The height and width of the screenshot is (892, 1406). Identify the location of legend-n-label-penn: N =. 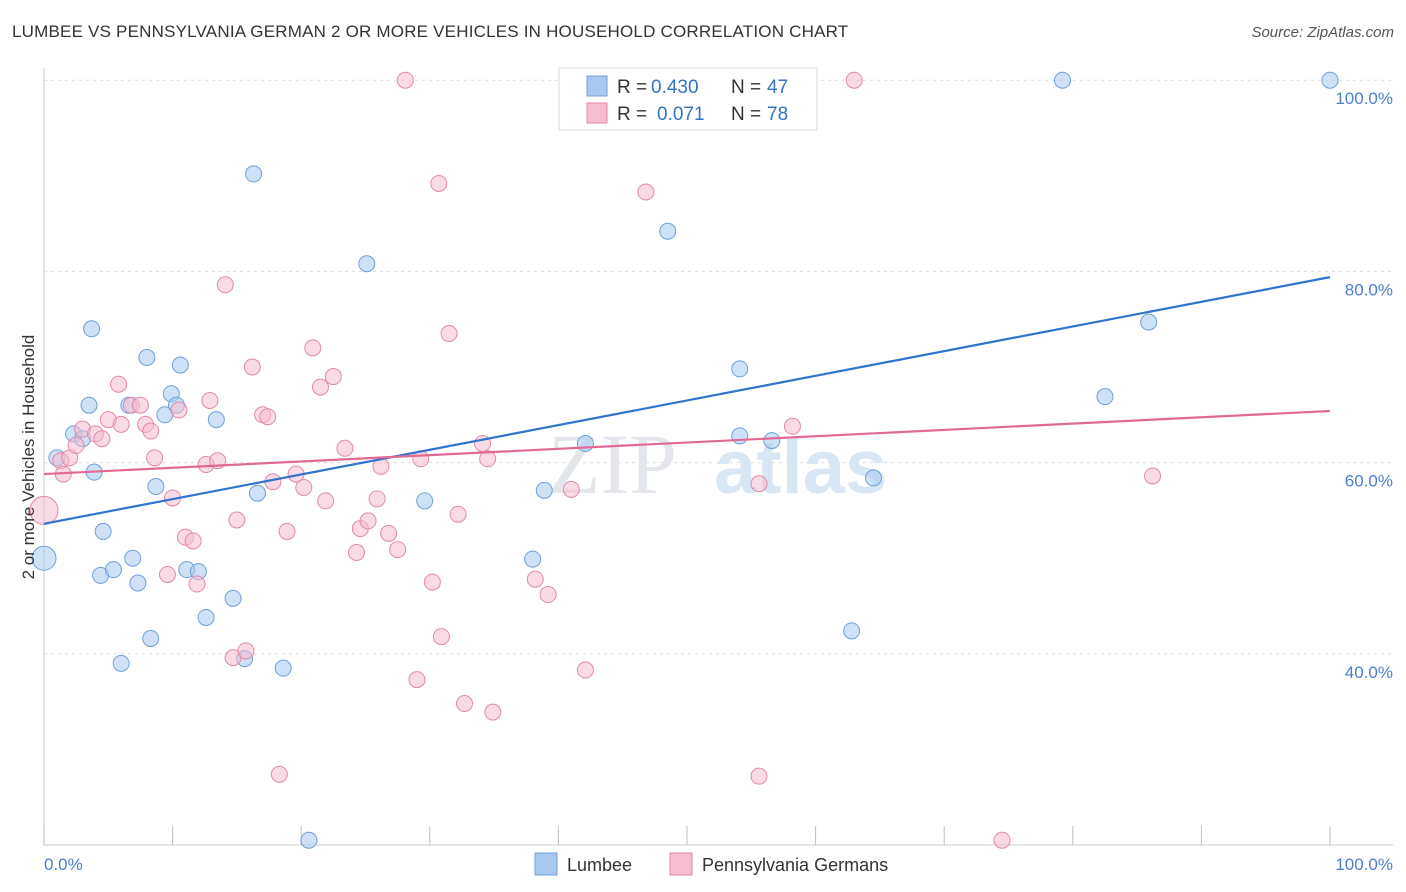
(746, 114).